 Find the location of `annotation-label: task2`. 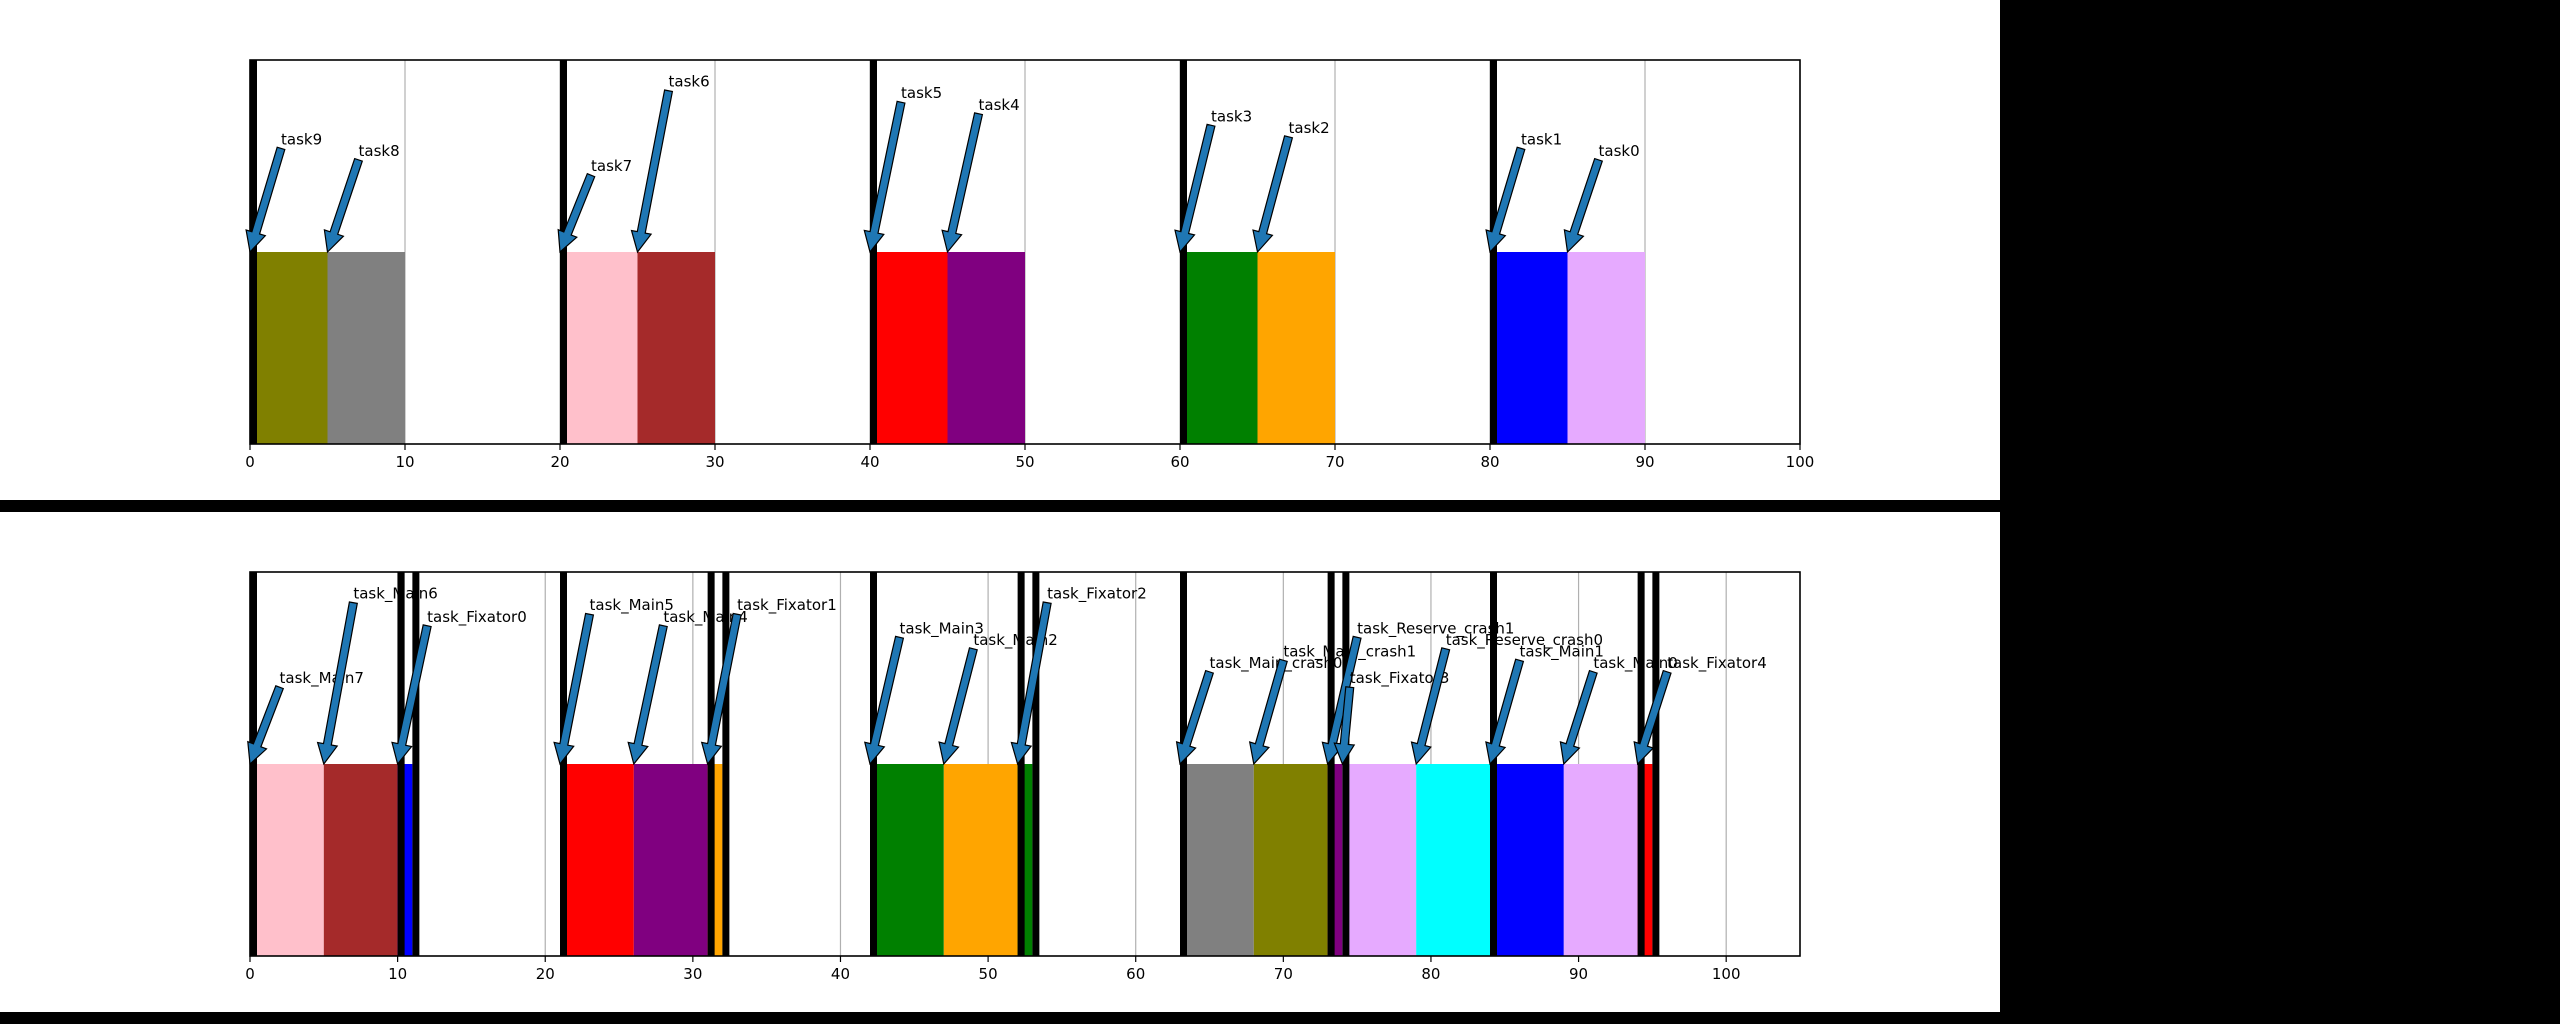

annotation-label: task2 is located at coordinates (1309, 128).